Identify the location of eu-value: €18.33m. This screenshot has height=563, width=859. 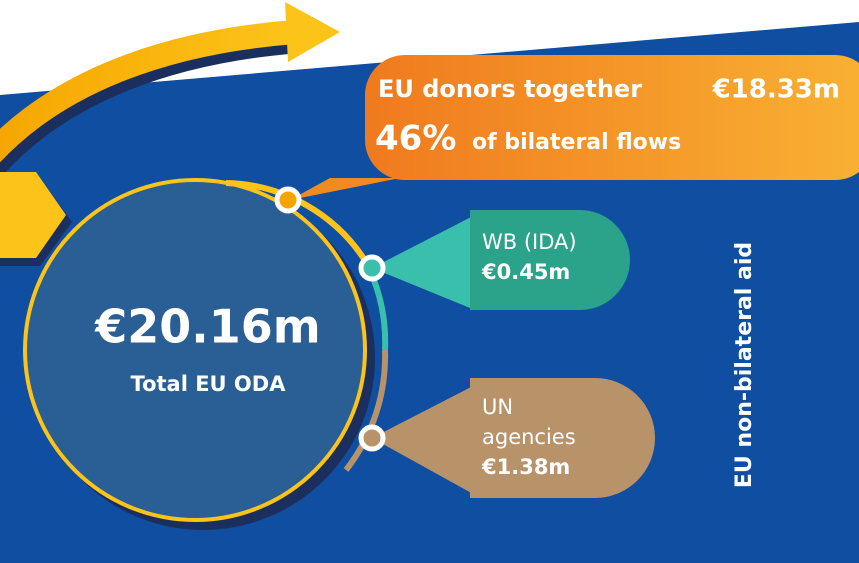
(776, 90).